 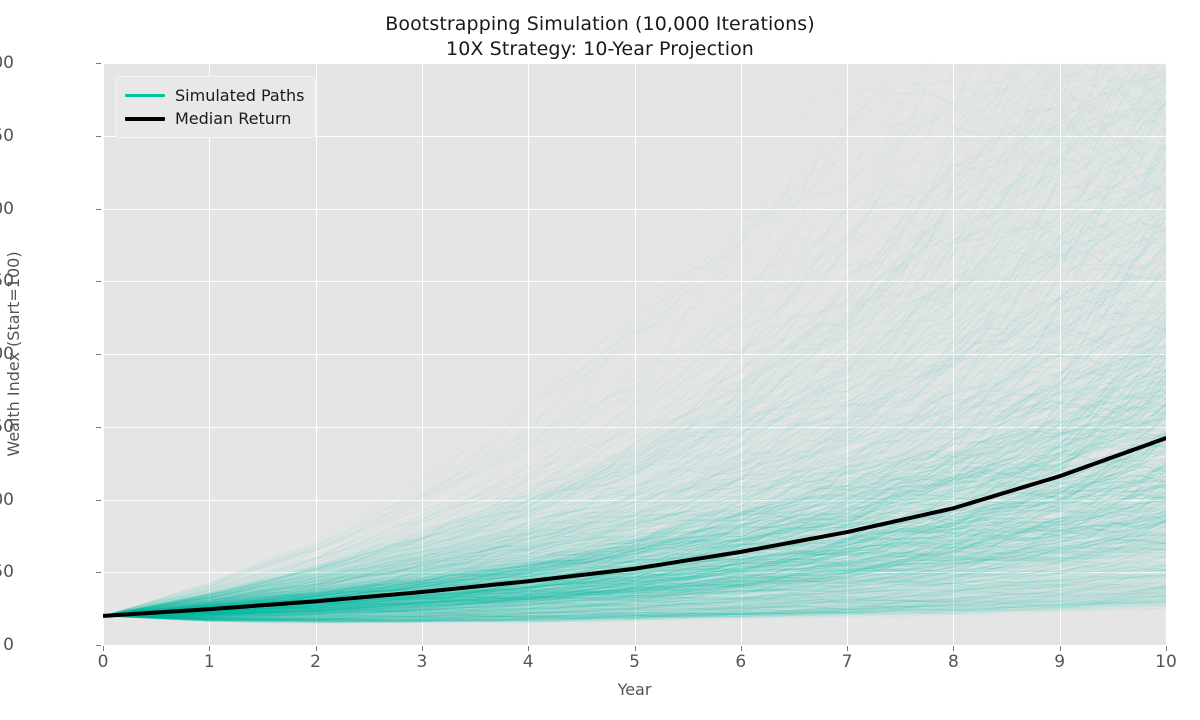 I want to click on legend-swatch-simulated-paths, so click(x=145, y=95).